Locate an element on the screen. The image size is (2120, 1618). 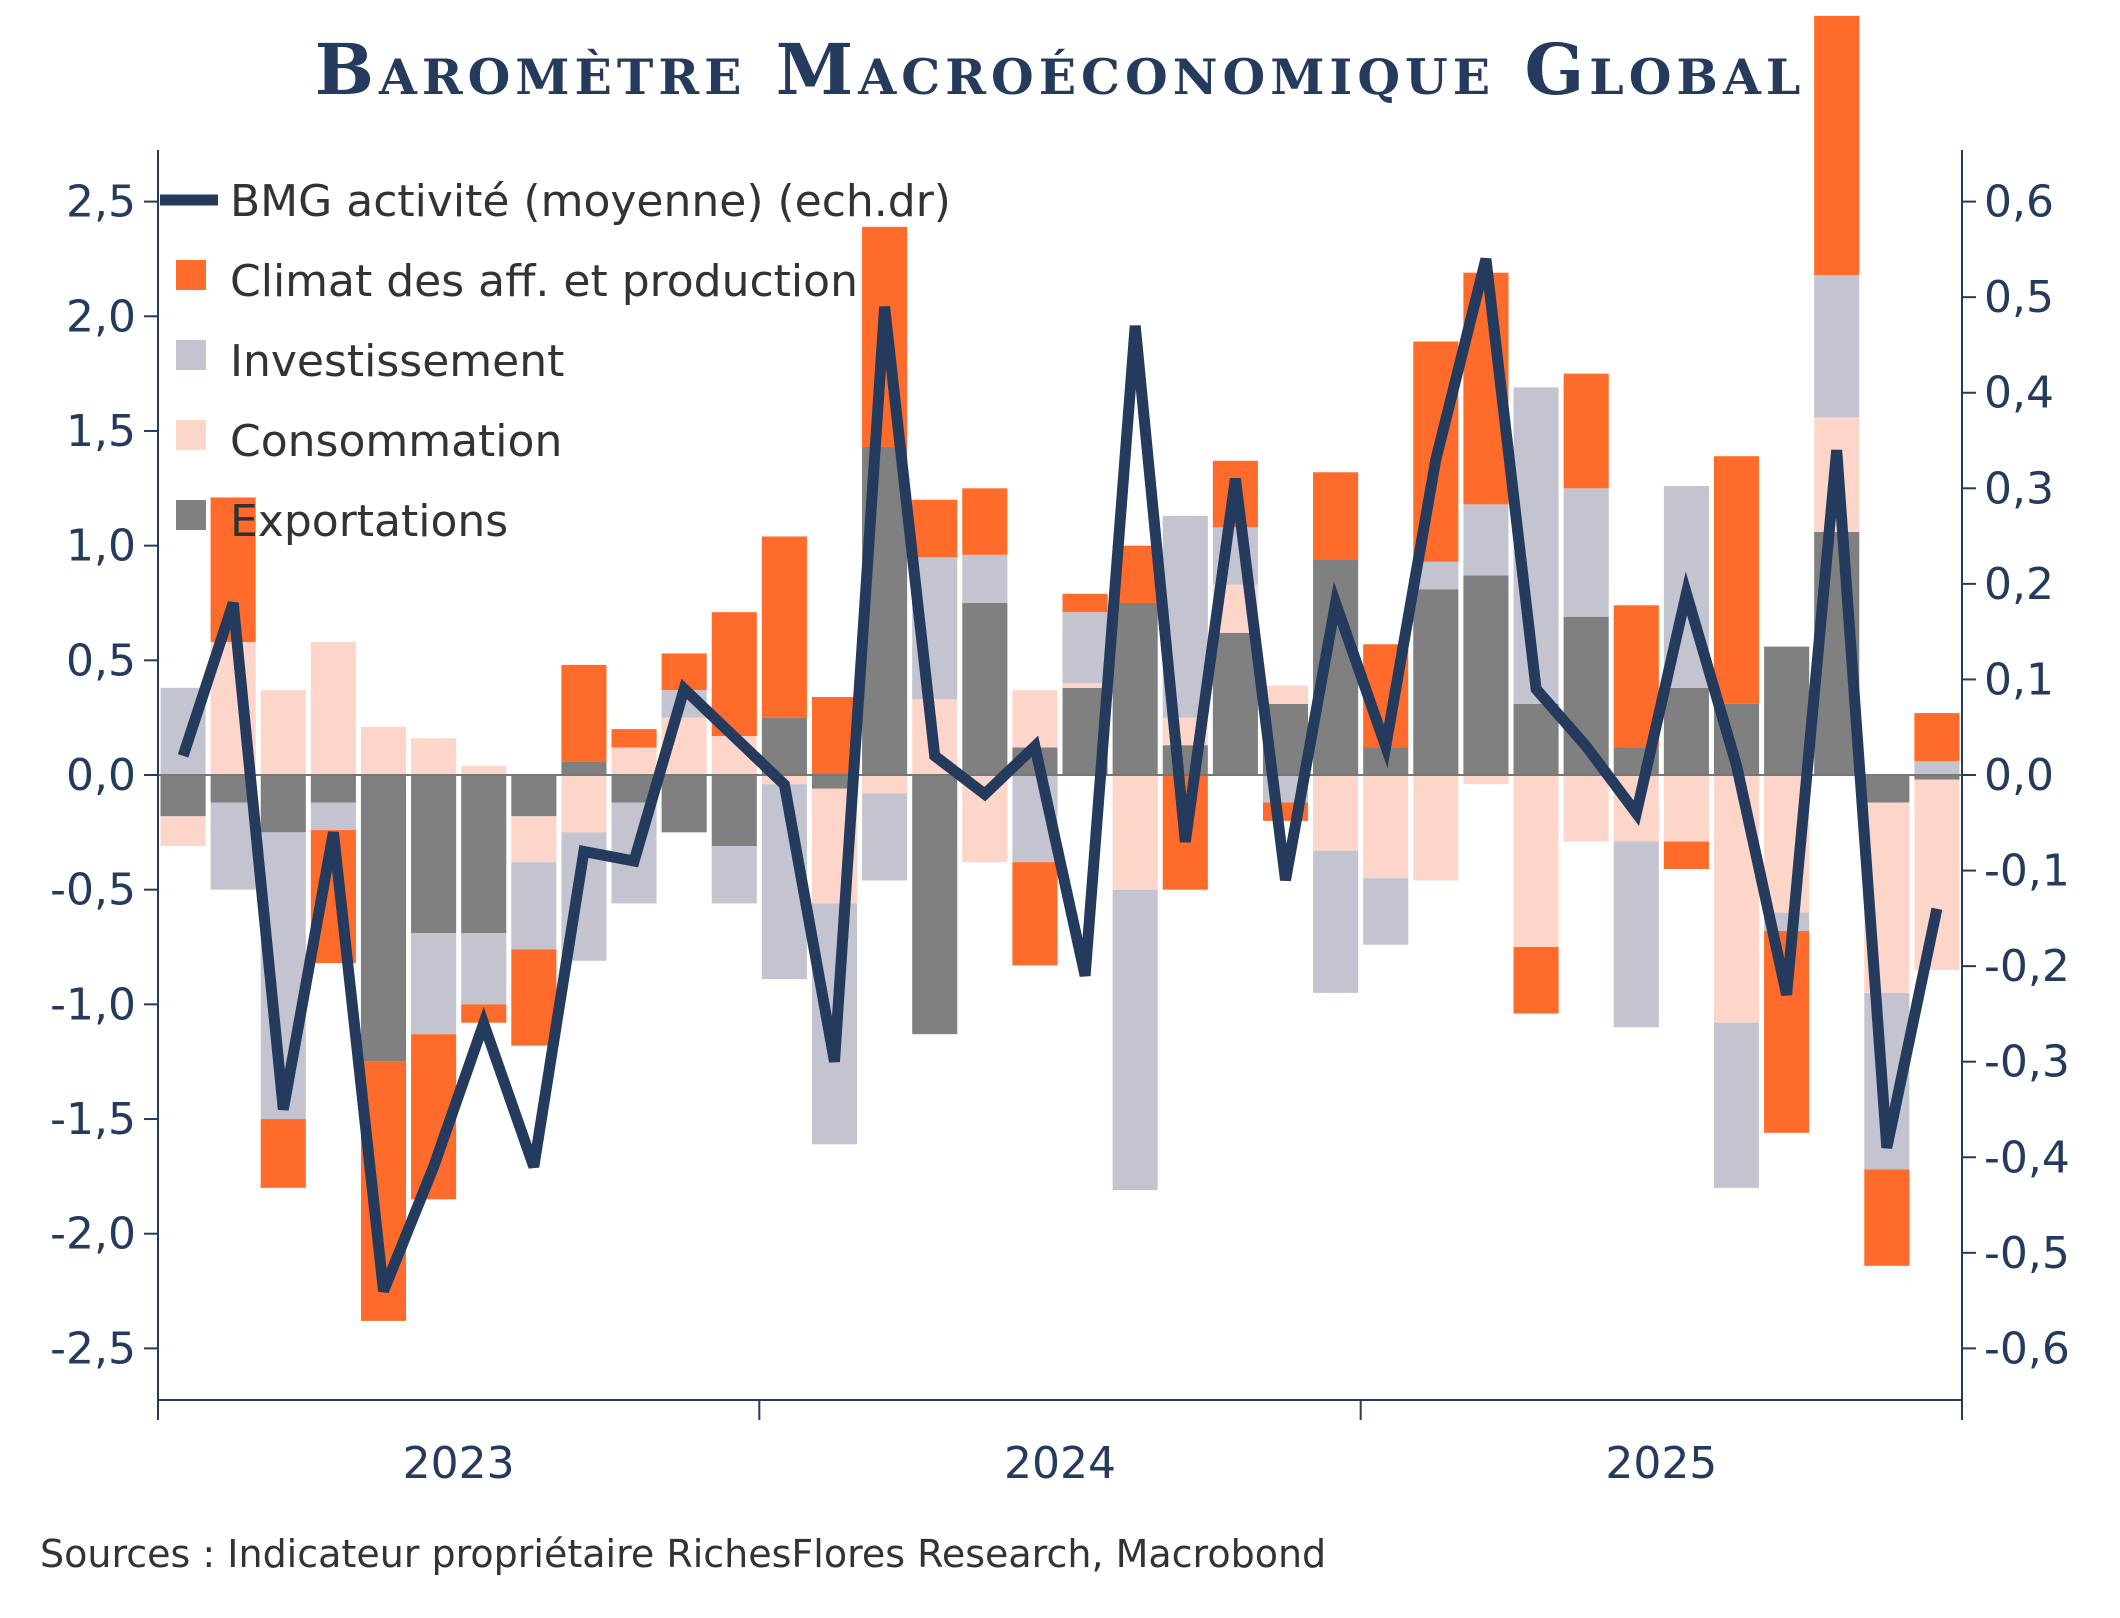
chart-title: Baromètre Macroéconomique Global is located at coordinates (1060, 69).